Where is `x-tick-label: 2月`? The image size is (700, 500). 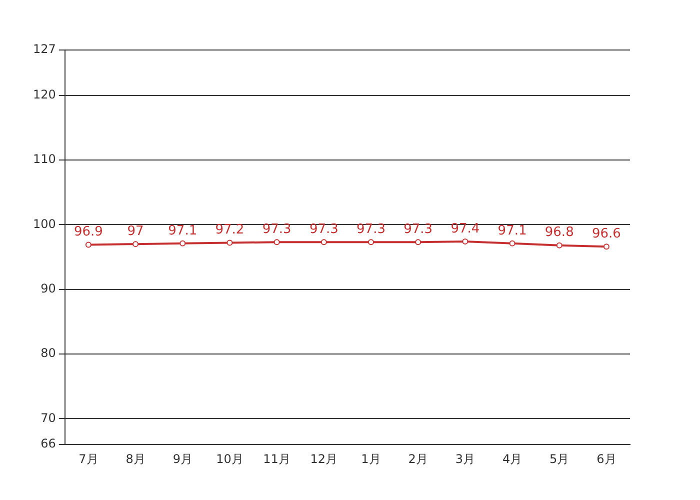
x-tick-label: 2月 is located at coordinates (418, 459).